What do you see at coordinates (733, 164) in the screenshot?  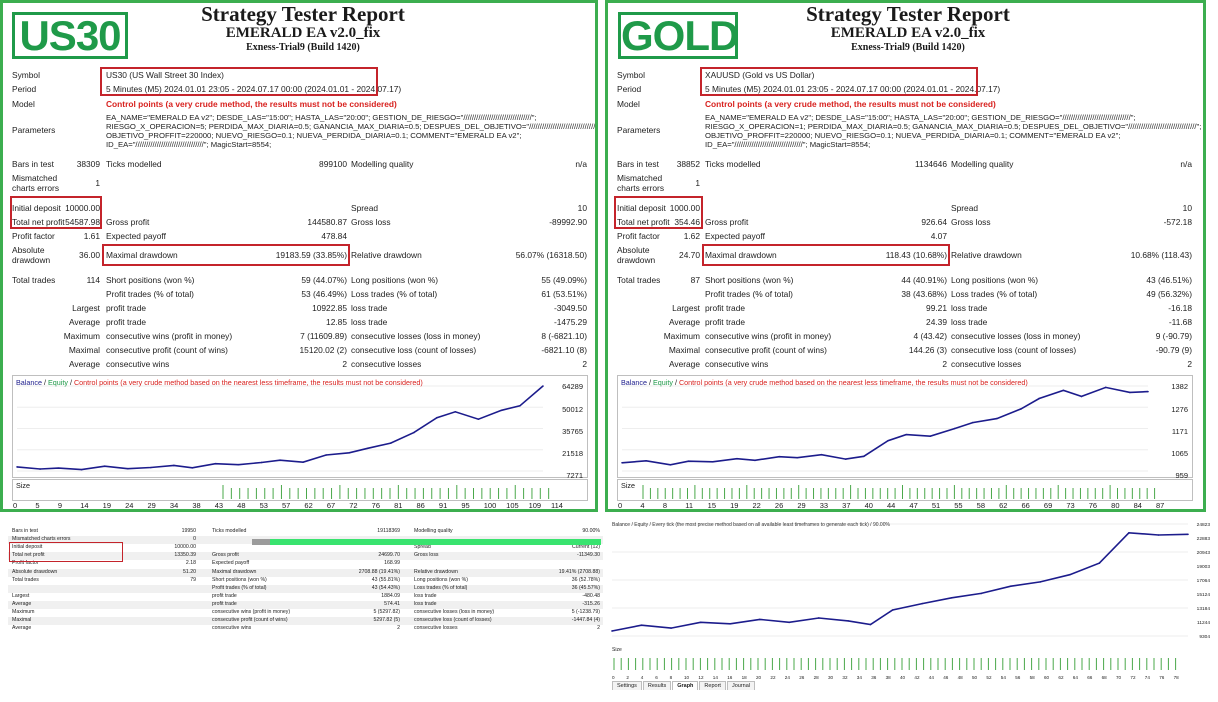 I see `ticks-modelled-label: Ticks modelled` at bounding box center [733, 164].